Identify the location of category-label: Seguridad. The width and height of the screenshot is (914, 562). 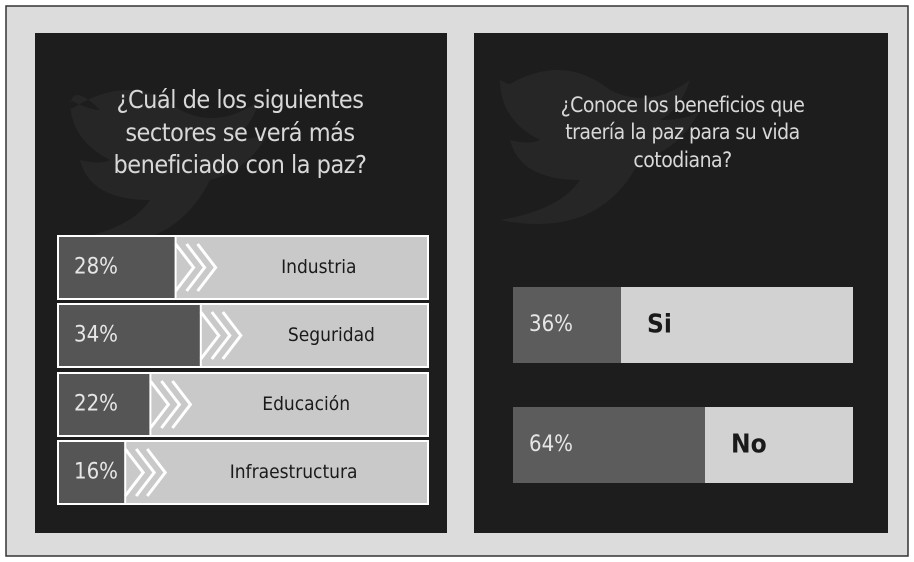
(331, 335).